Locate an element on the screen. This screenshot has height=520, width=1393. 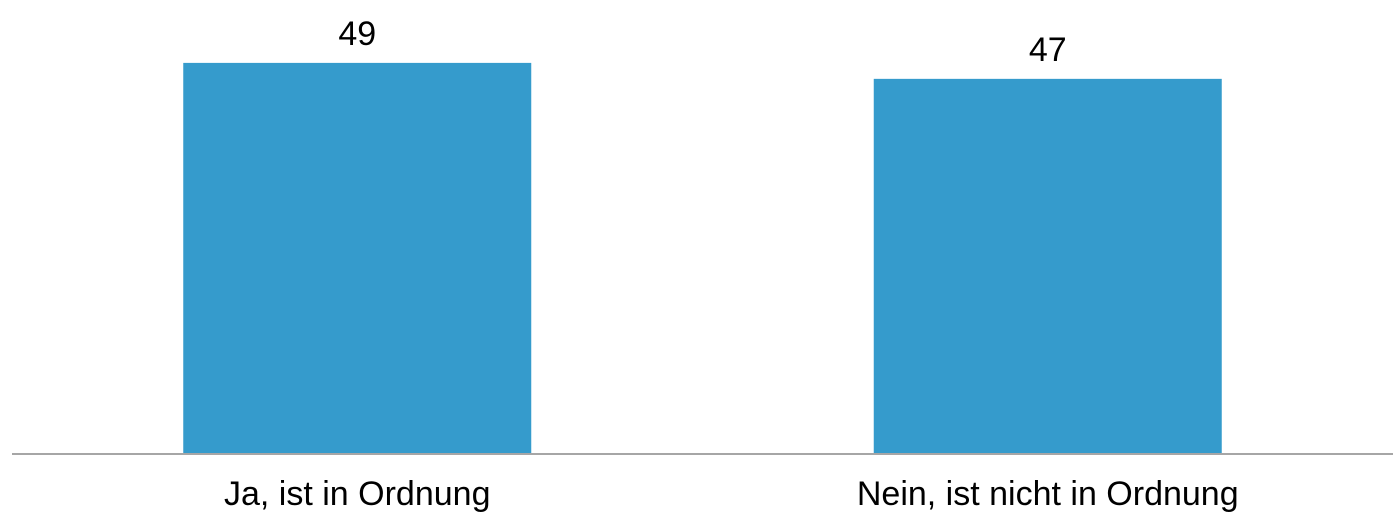
data-label-1: 47 is located at coordinates (1048, 50).